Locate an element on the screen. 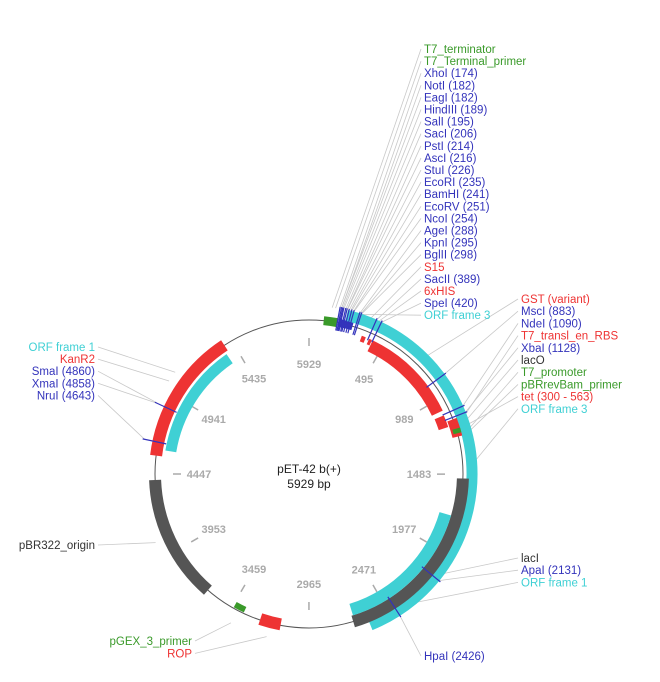 This screenshot has height=682, width=660. tick-label: 5435 is located at coordinates (254, 380).